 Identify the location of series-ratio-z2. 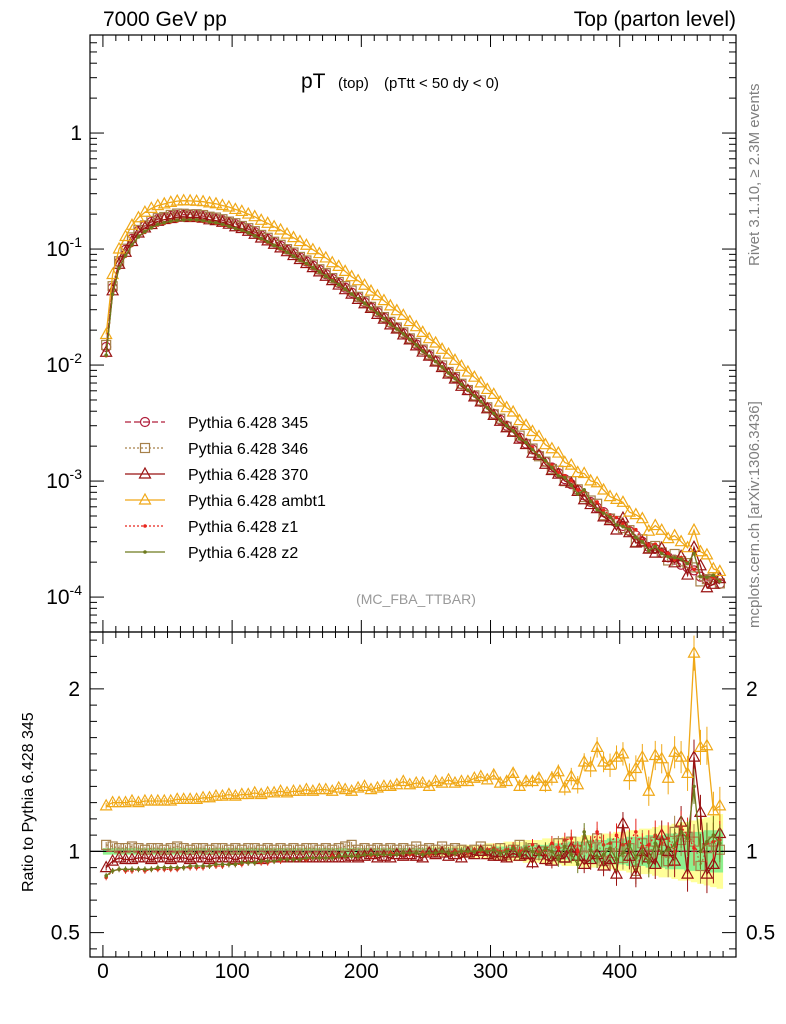
(413, 823).